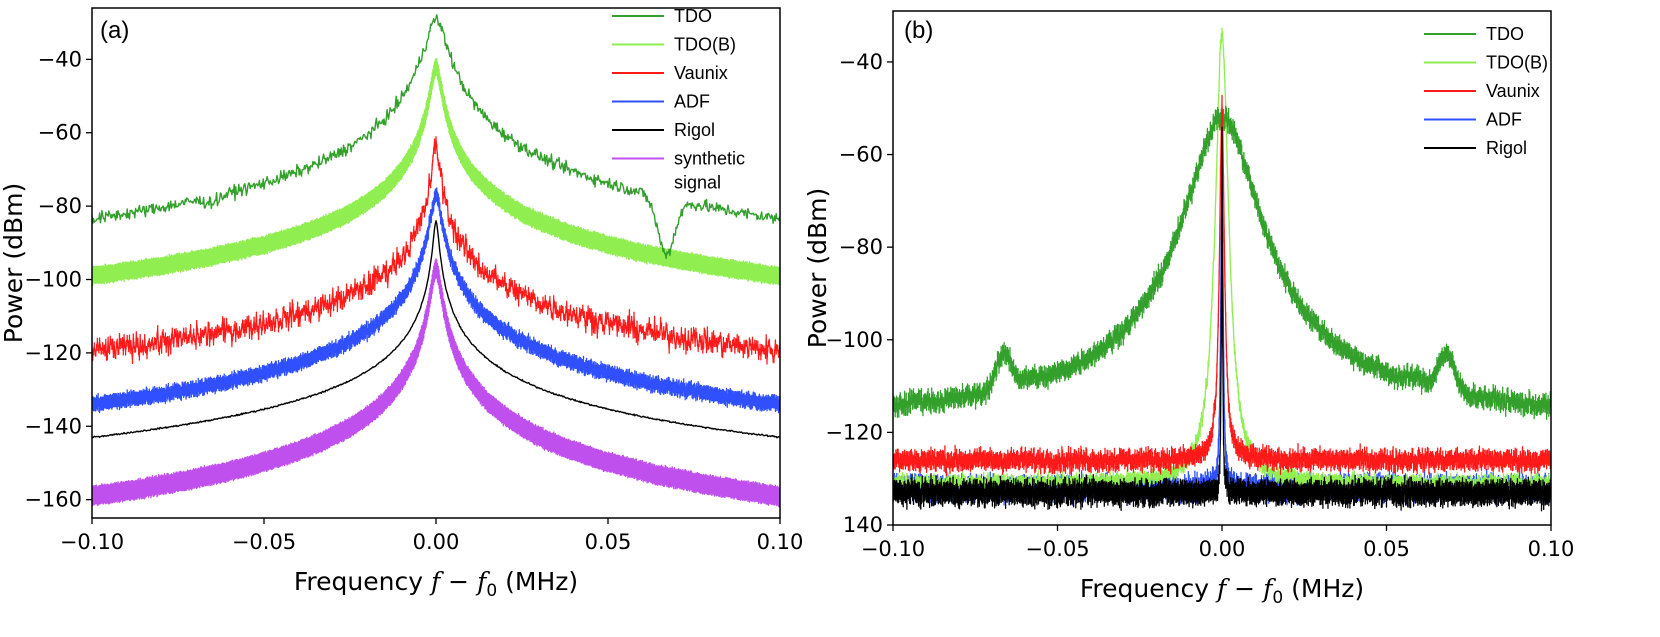  I want to click on panel-label: (b), so click(918, 30).